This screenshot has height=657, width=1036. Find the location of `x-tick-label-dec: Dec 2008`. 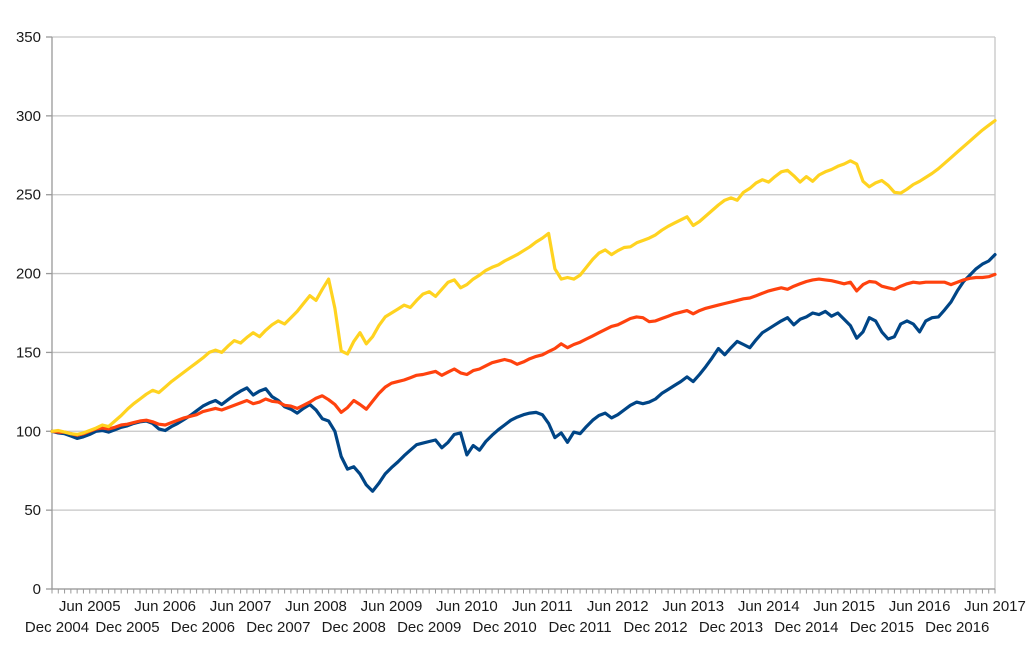

x-tick-label-dec: Dec 2008 is located at coordinates (354, 627).